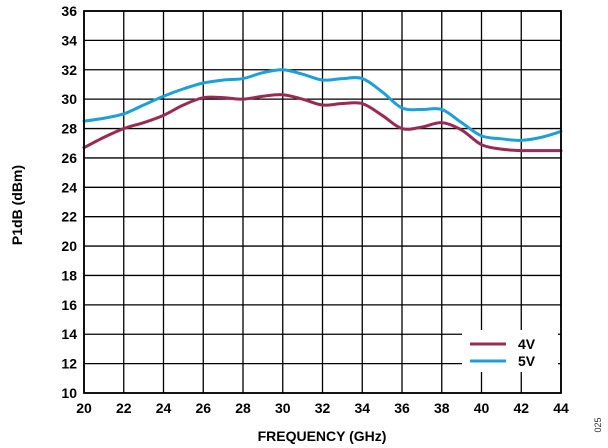  Describe the element at coordinates (69, 275) in the screenshot. I see `y-tick-label: 18` at that location.